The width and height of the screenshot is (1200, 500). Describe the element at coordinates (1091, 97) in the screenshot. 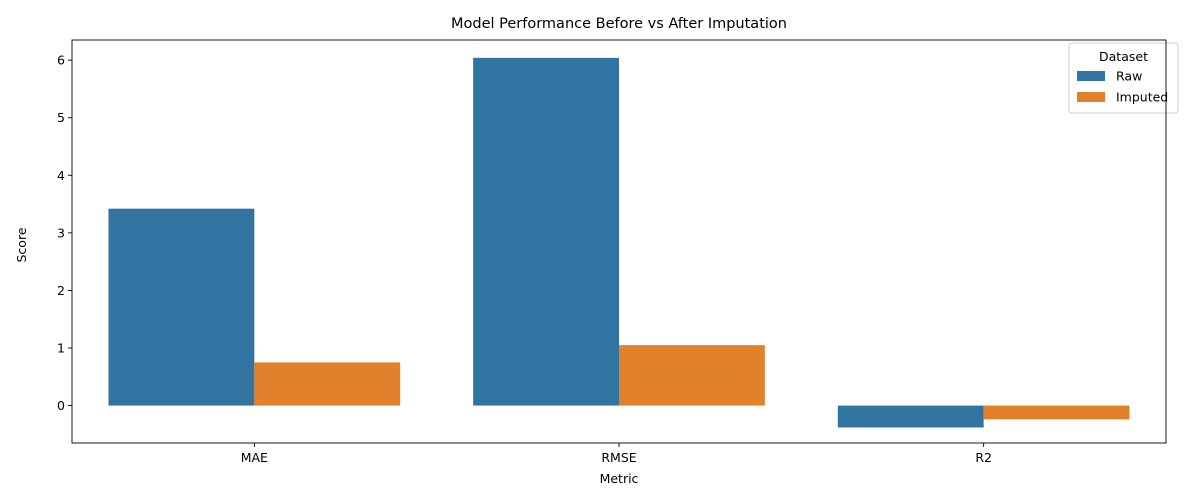

I see `legend-swatch-imputed` at that location.